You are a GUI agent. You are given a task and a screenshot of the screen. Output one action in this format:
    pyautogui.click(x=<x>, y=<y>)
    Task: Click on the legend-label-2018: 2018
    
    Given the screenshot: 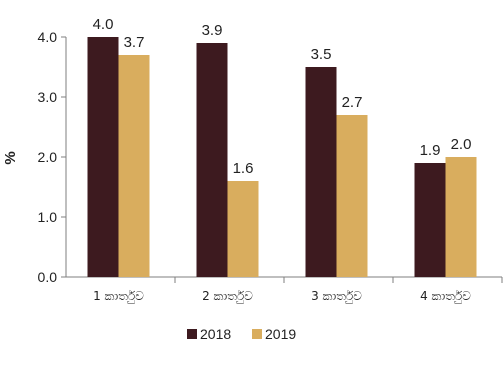 What is the action you would take?
    pyautogui.click(x=215, y=334)
    